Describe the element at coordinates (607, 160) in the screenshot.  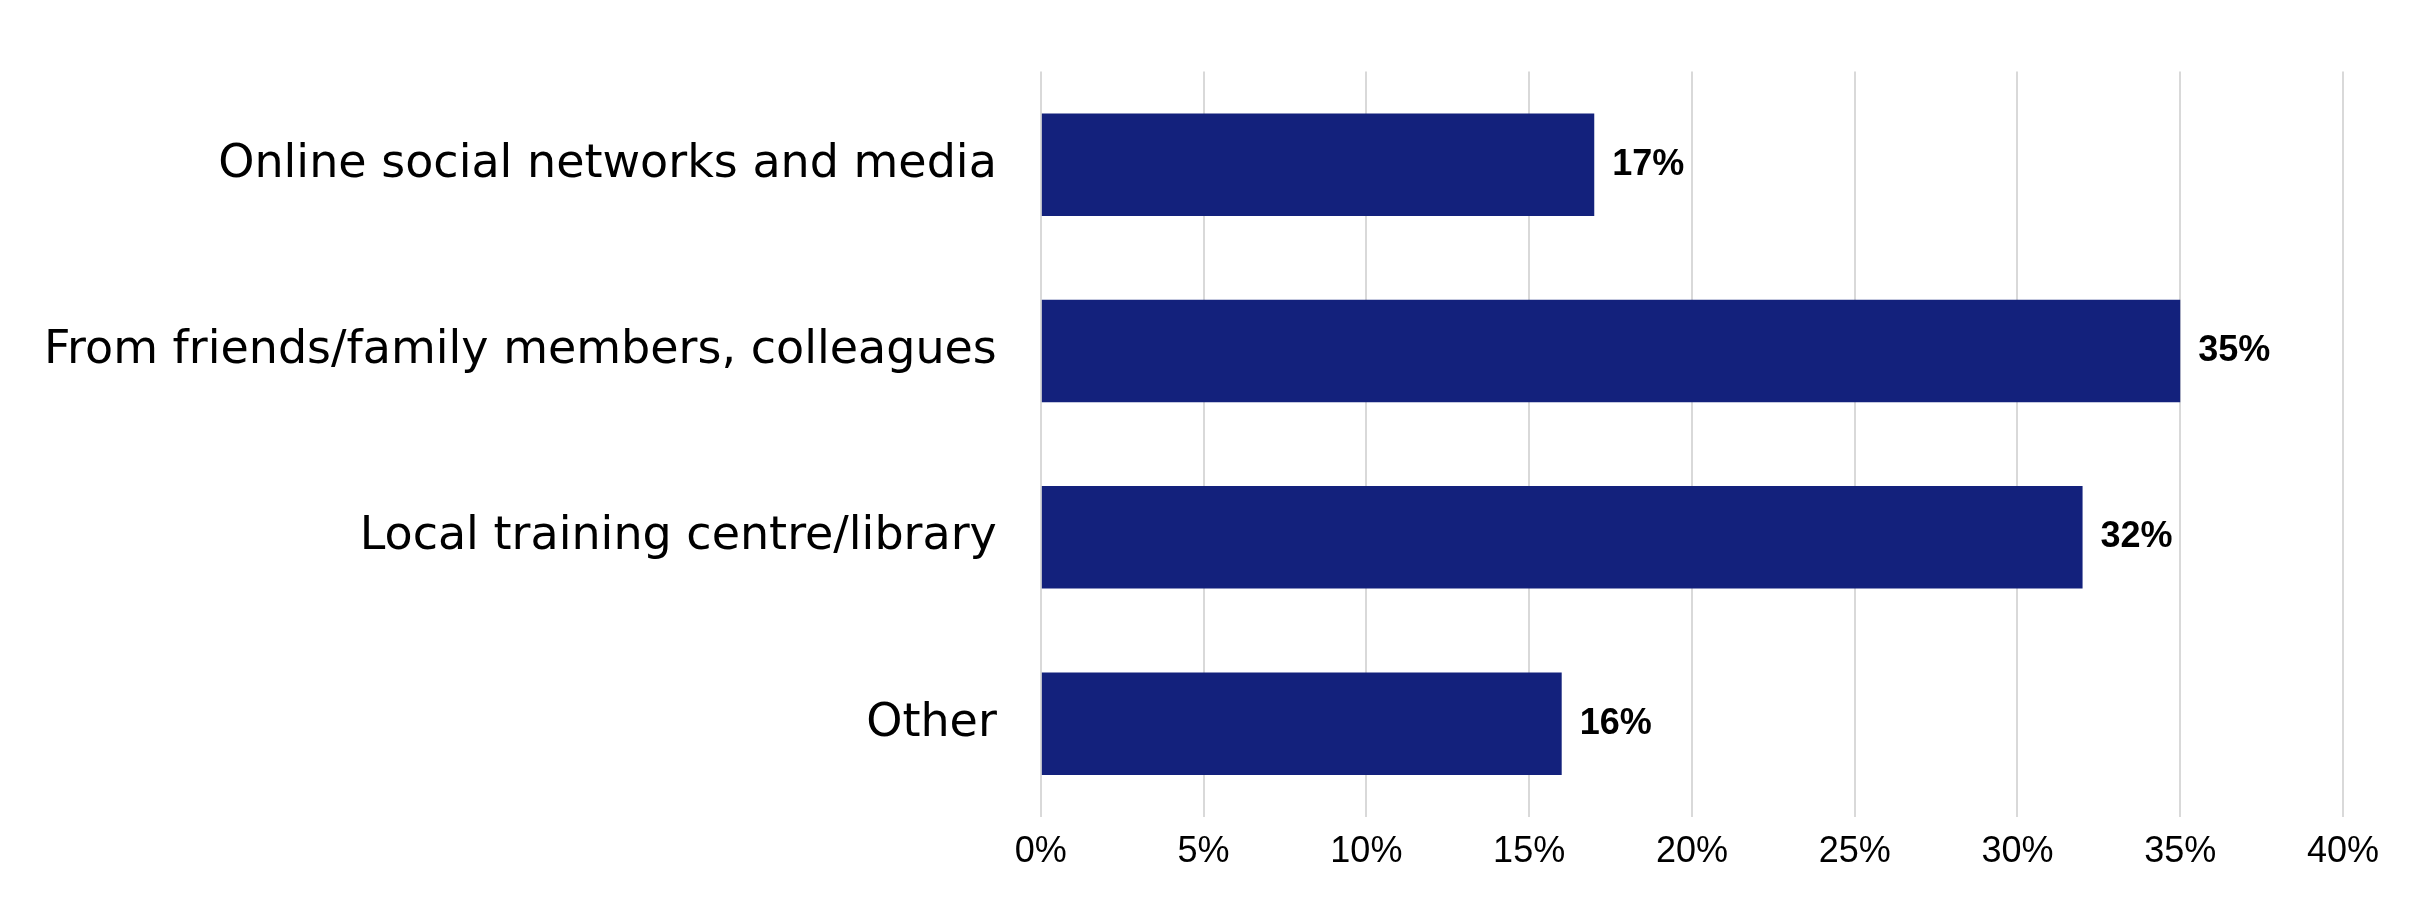
I see `y-tick-label: Online social networks and media` at that location.